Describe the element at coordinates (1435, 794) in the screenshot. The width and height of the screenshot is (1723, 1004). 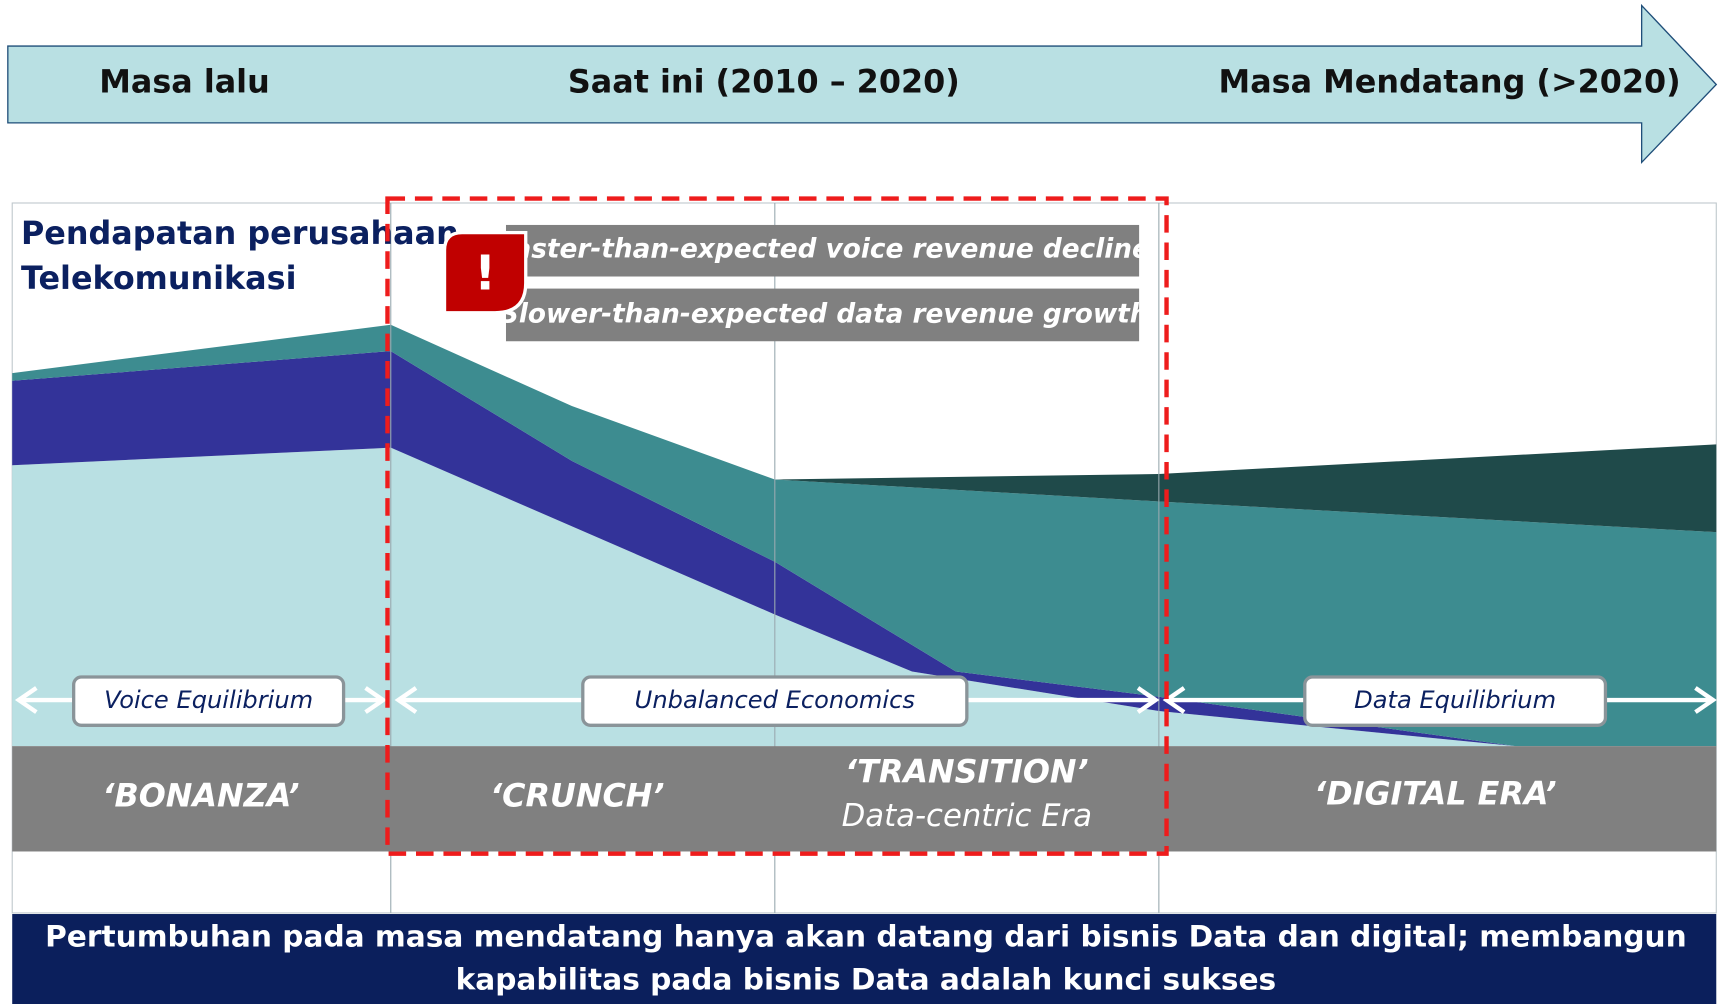
I see `era-label: ‘DIGITAL ERA’` at that location.